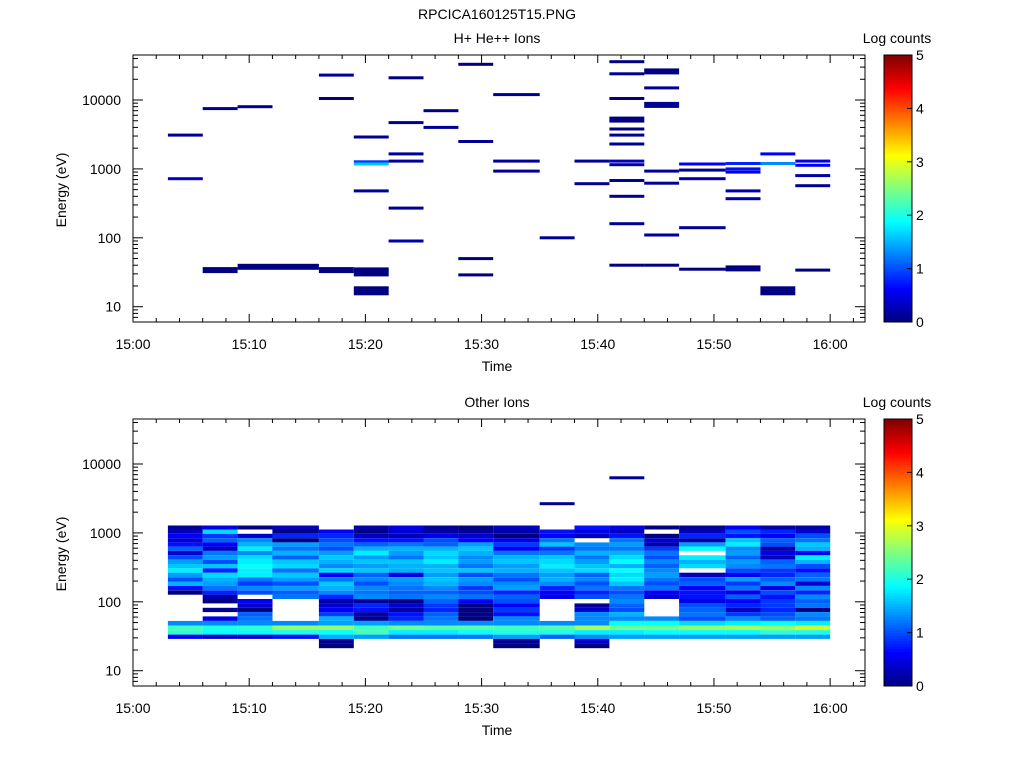  I want to click on x-axis-label: Time, so click(497, 730).